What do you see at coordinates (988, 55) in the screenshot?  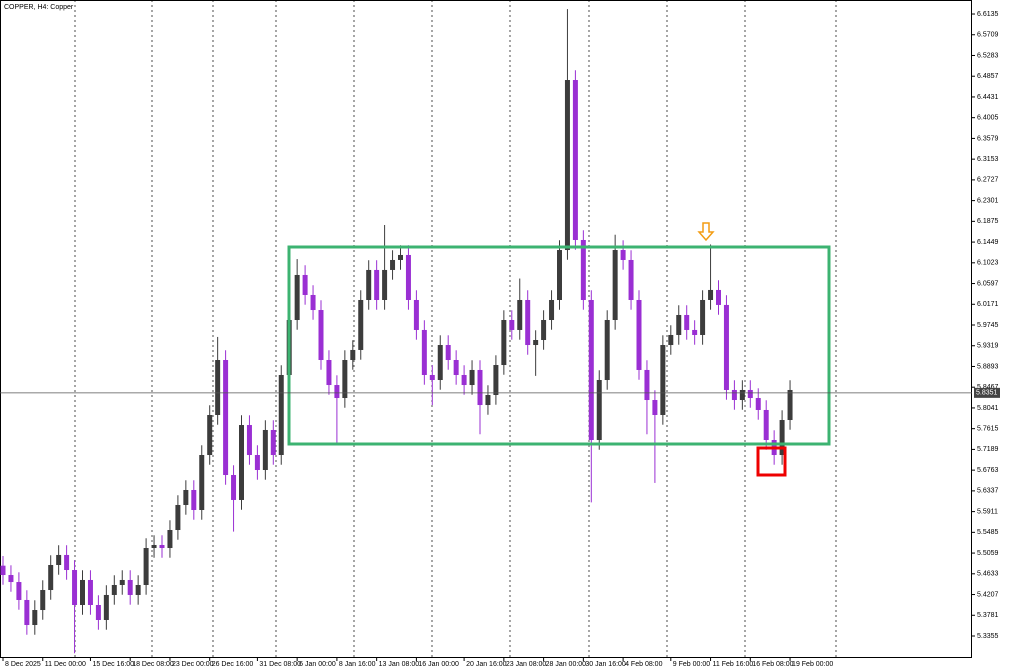 I see `y-tick-label: 6.5283` at bounding box center [988, 55].